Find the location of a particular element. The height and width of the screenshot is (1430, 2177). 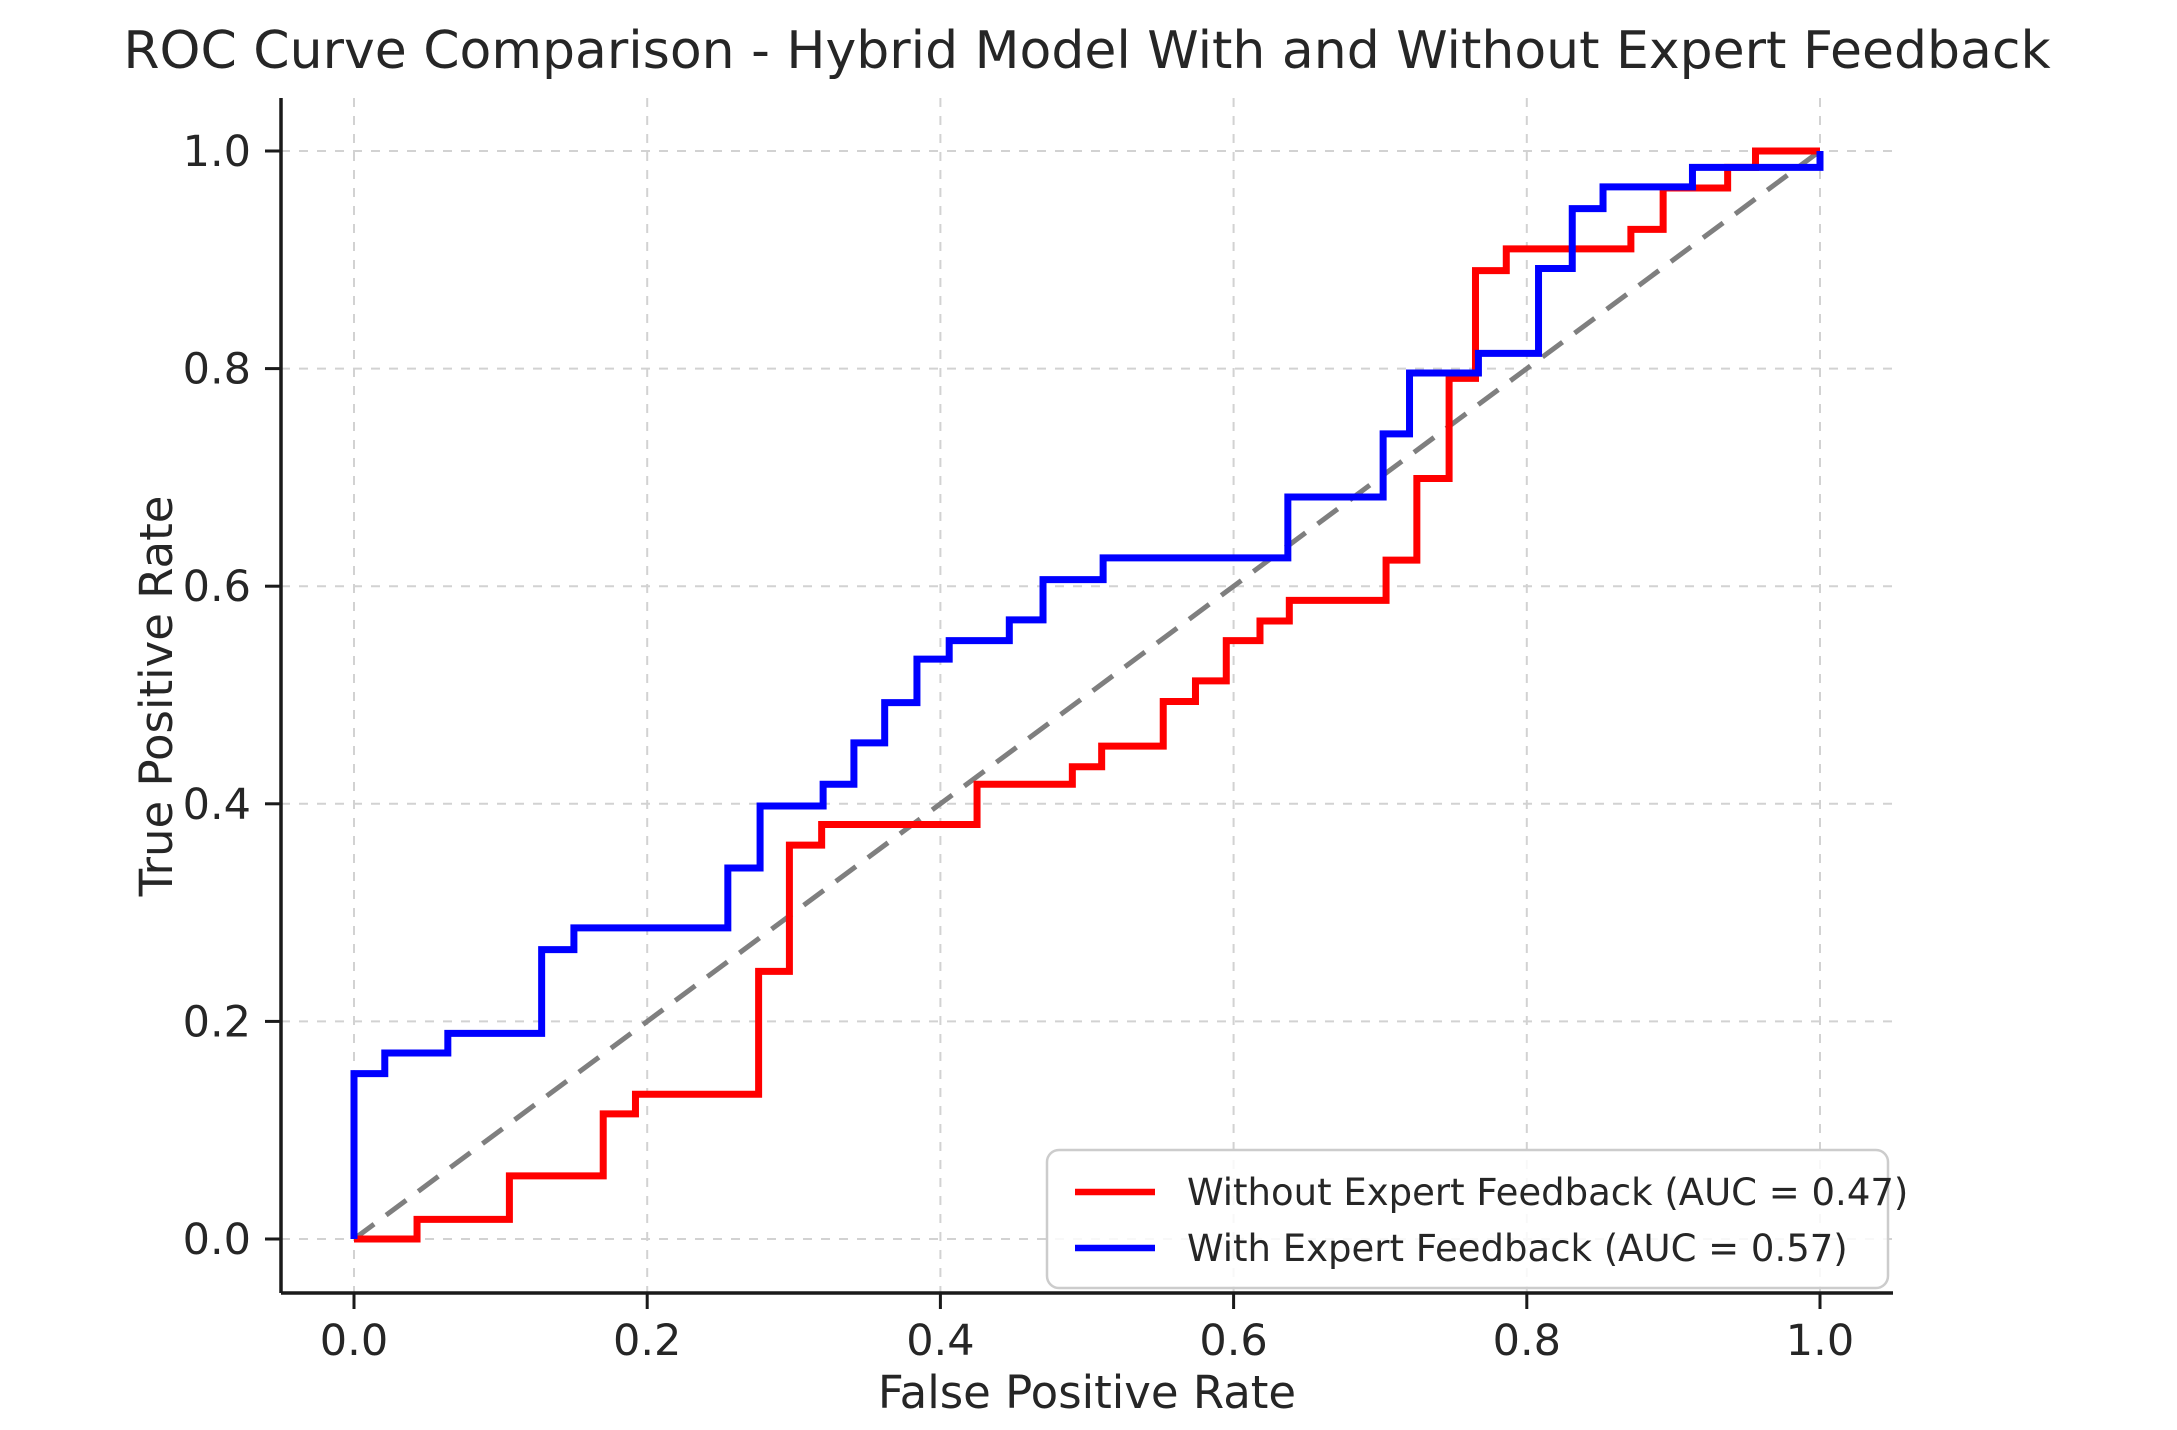

y-tick-label: 0.6 is located at coordinates (217, 587).